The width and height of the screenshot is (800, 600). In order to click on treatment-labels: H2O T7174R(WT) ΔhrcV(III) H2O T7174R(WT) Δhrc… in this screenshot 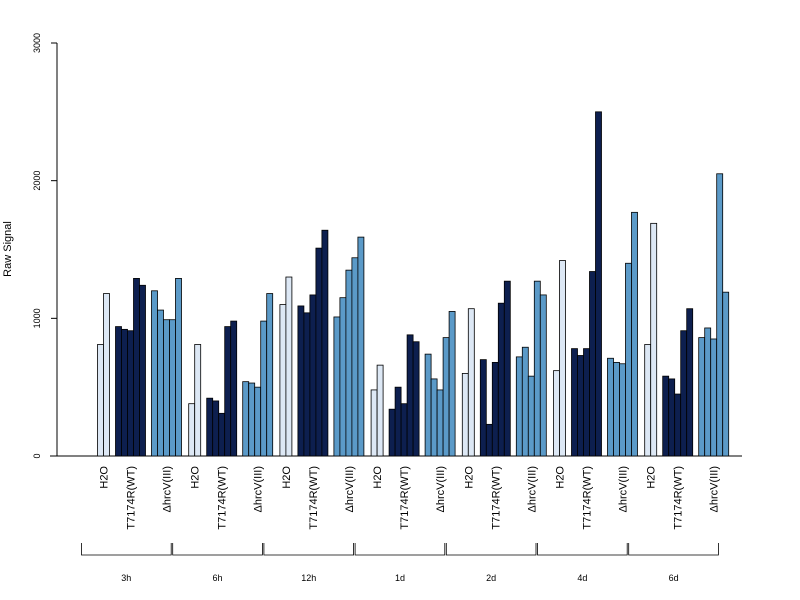, I will do `click(410, 498)`.